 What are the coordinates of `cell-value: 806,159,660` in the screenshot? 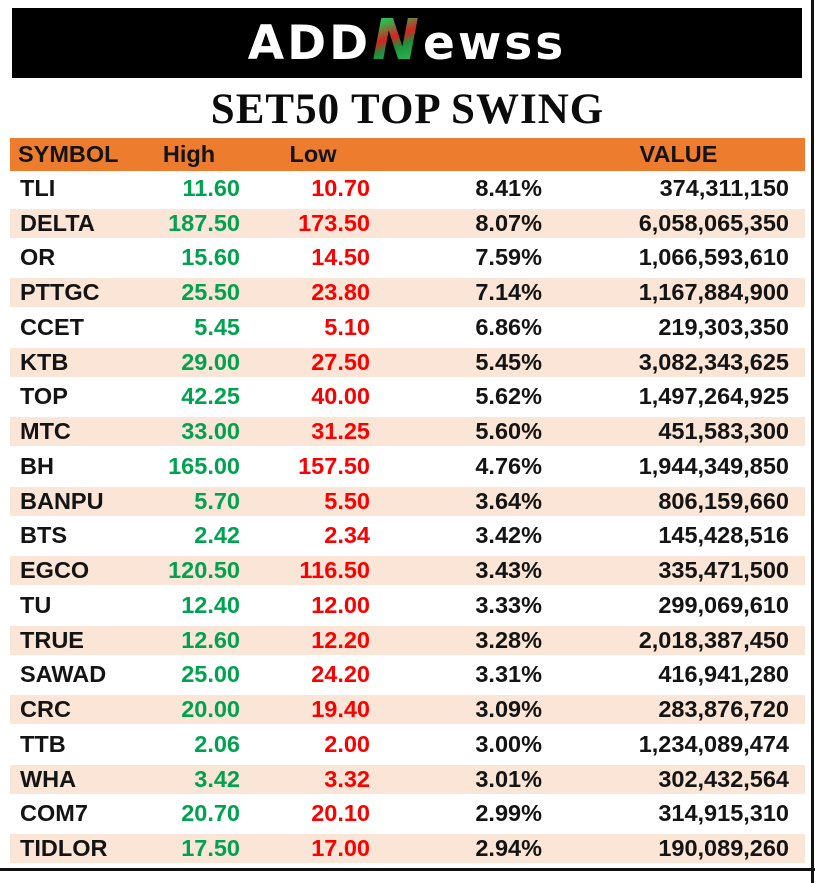 It's located at (723, 500).